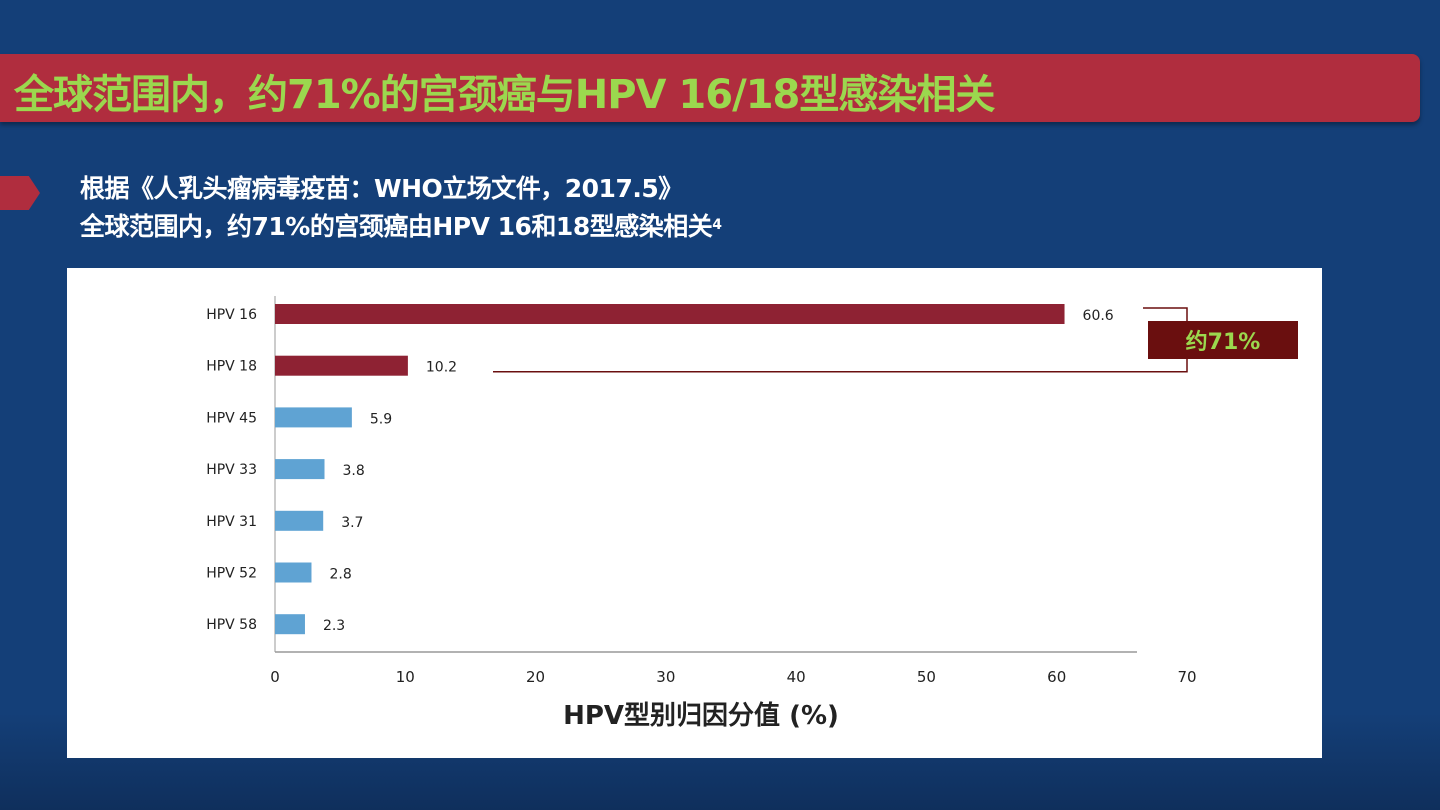 This screenshot has width=1440, height=810. Describe the element at coordinates (926, 677) in the screenshot. I see `x-tick-label: 50` at that location.